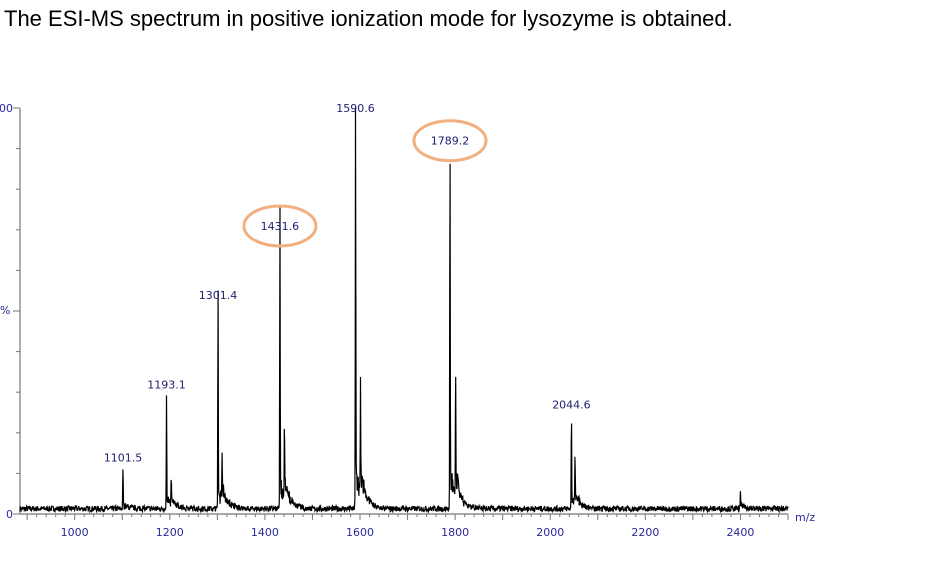 Image resolution: width=939 pixels, height=576 pixels. I want to click on x-tick-label: 1600, so click(360, 532).